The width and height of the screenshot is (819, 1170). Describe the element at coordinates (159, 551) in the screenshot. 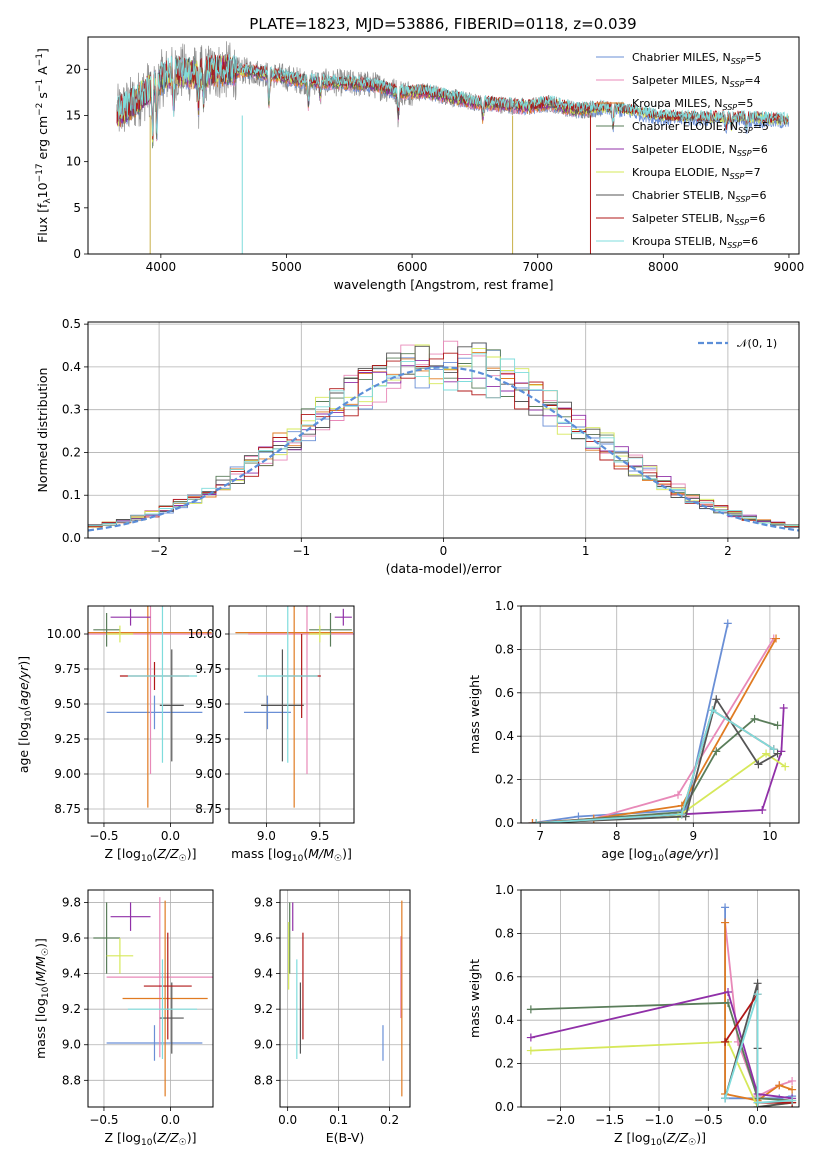

I see `x-tick-label: −2` at that location.